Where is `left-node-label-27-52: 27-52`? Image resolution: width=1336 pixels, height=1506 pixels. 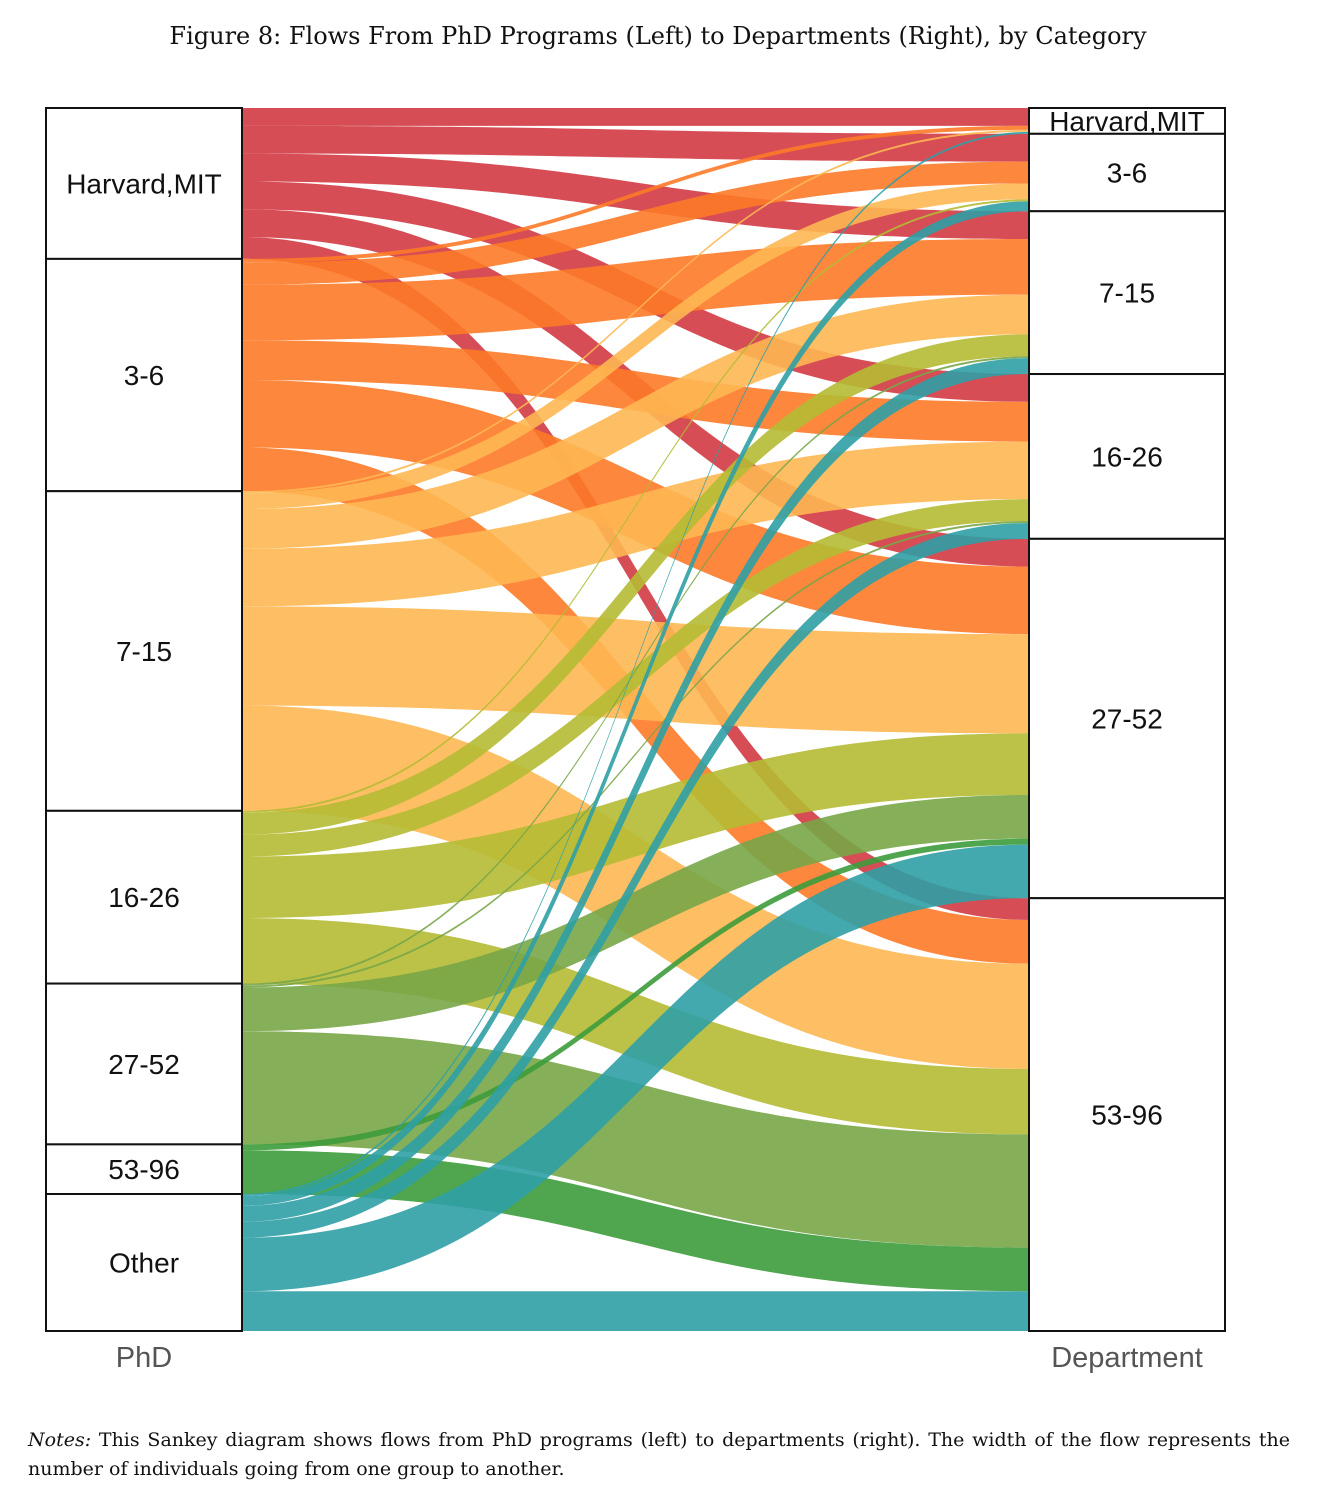 left-node-label-27-52: 27-52 is located at coordinates (144, 1064).